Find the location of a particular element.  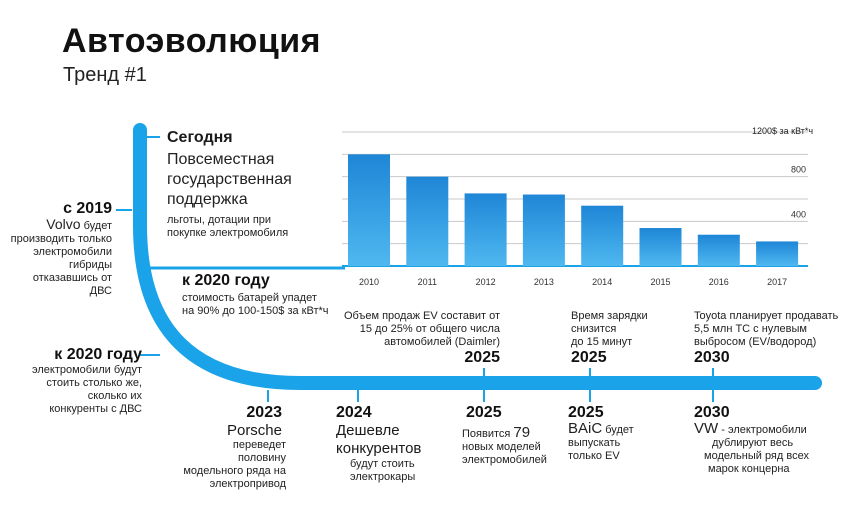

chart-bar-2012 is located at coordinates (485, 229).